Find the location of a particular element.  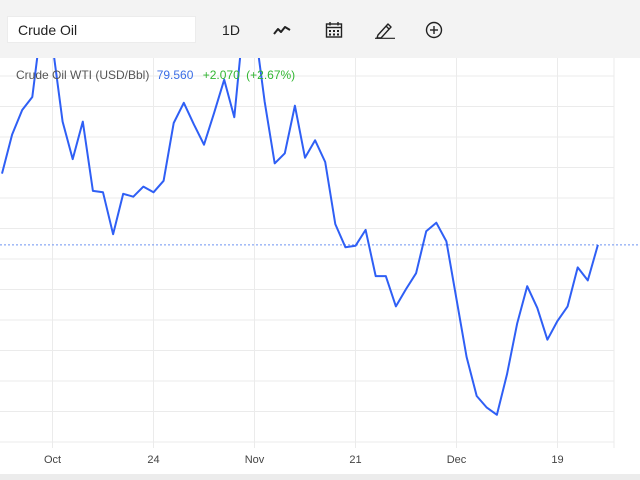

drawing-tools-button is located at coordinates (385, 29).